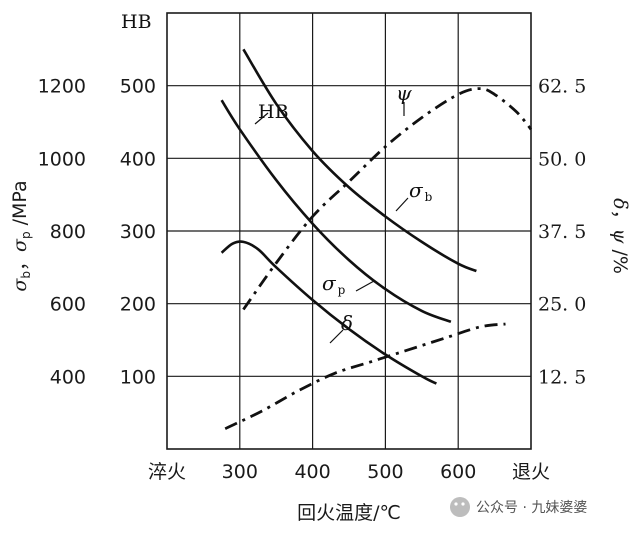 This screenshot has width=640, height=534. What do you see at coordinates (167, 472) in the screenshot?
I see `x-tick-淬火: 淬火` at bounding box center [167, 472].